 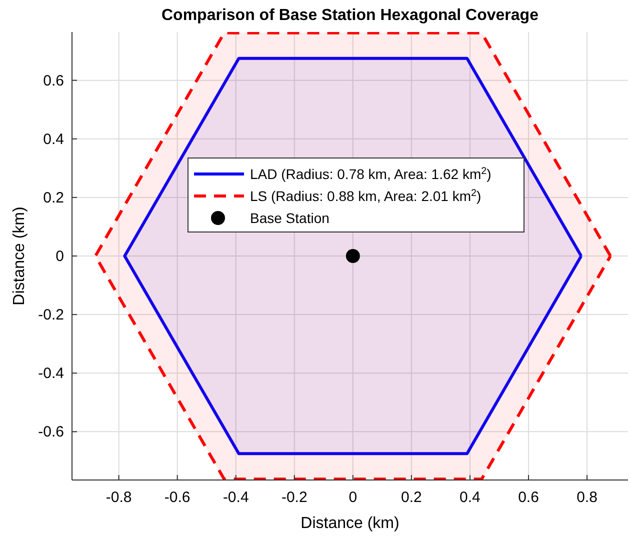 What do you see at coordinates (587, 497) in the screenshot?
I see `x-tick-label: 0.8` at bounding box center [587, 497].